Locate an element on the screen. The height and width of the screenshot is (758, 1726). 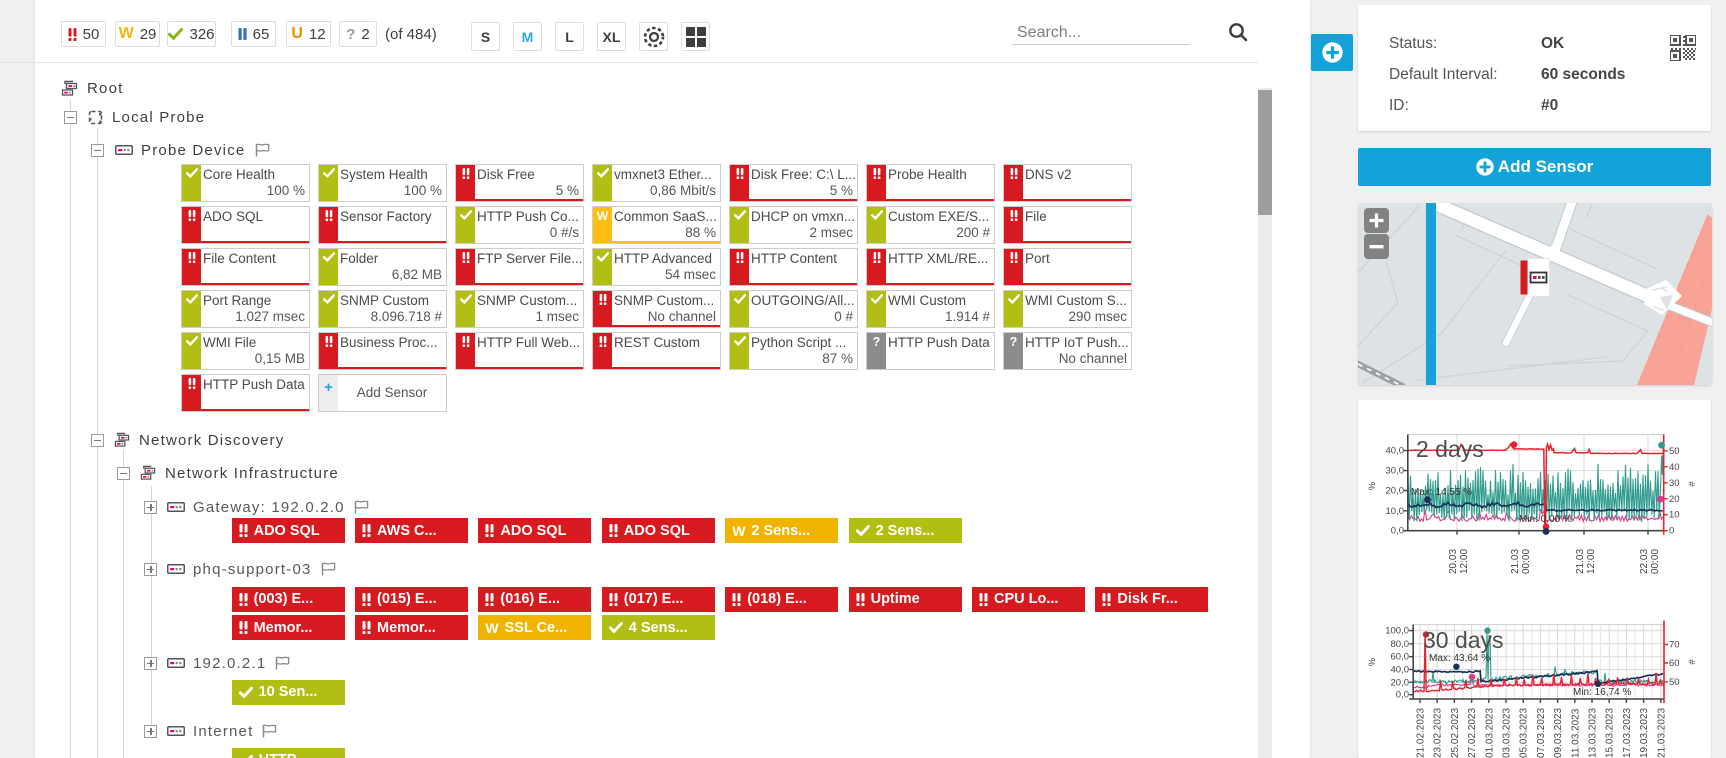
svg-text: 80,0 is located at coordinates (1400, 644).